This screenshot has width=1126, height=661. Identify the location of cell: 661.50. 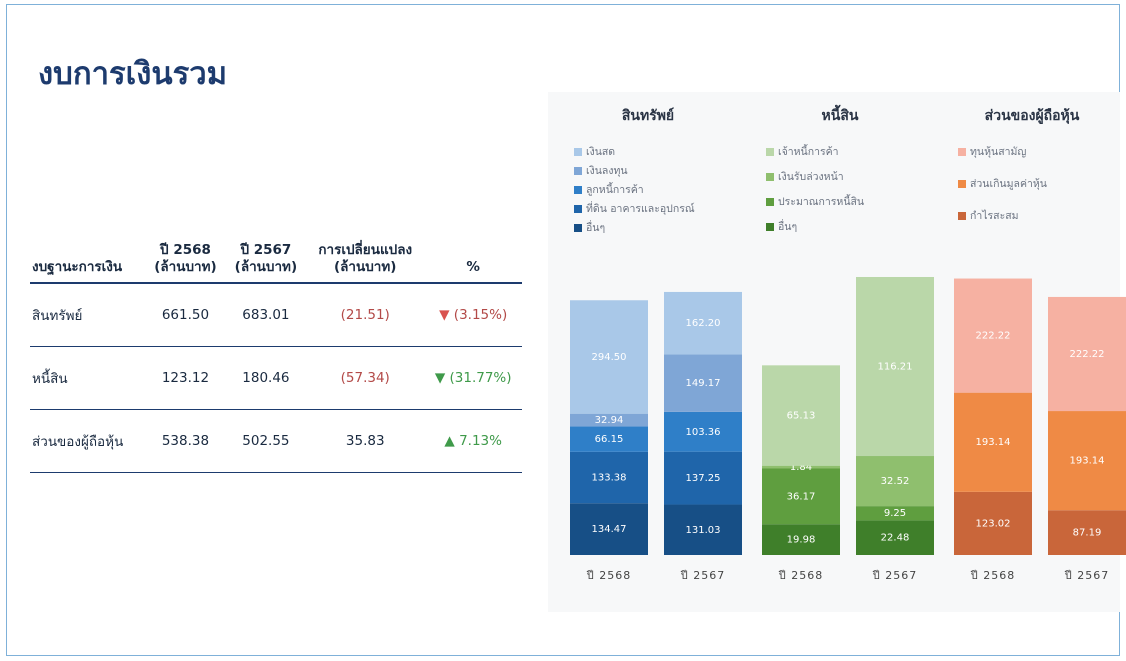
(185, 315).